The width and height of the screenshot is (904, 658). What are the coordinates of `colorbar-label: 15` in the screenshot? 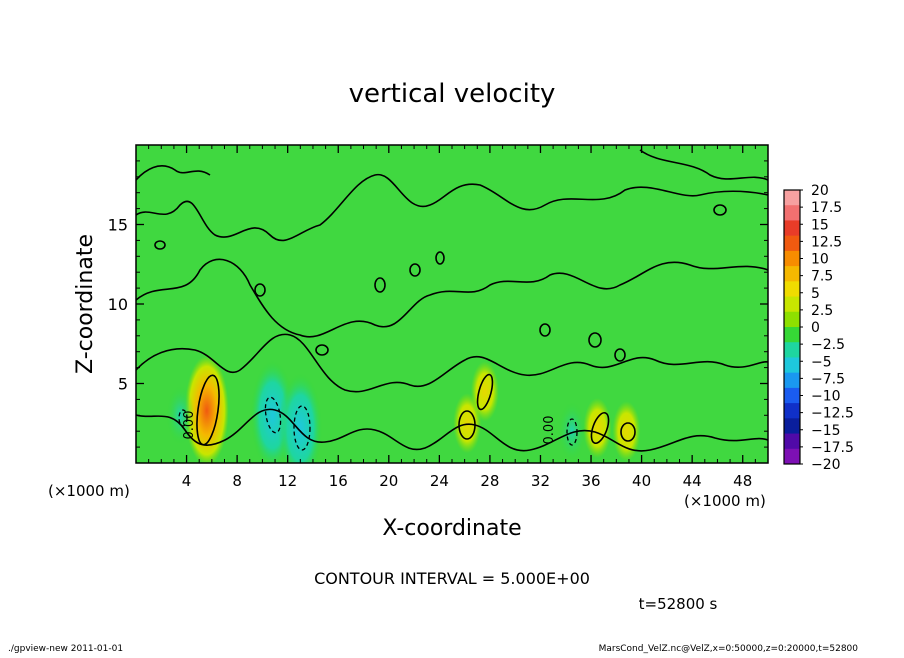 It's located at (820, 225).